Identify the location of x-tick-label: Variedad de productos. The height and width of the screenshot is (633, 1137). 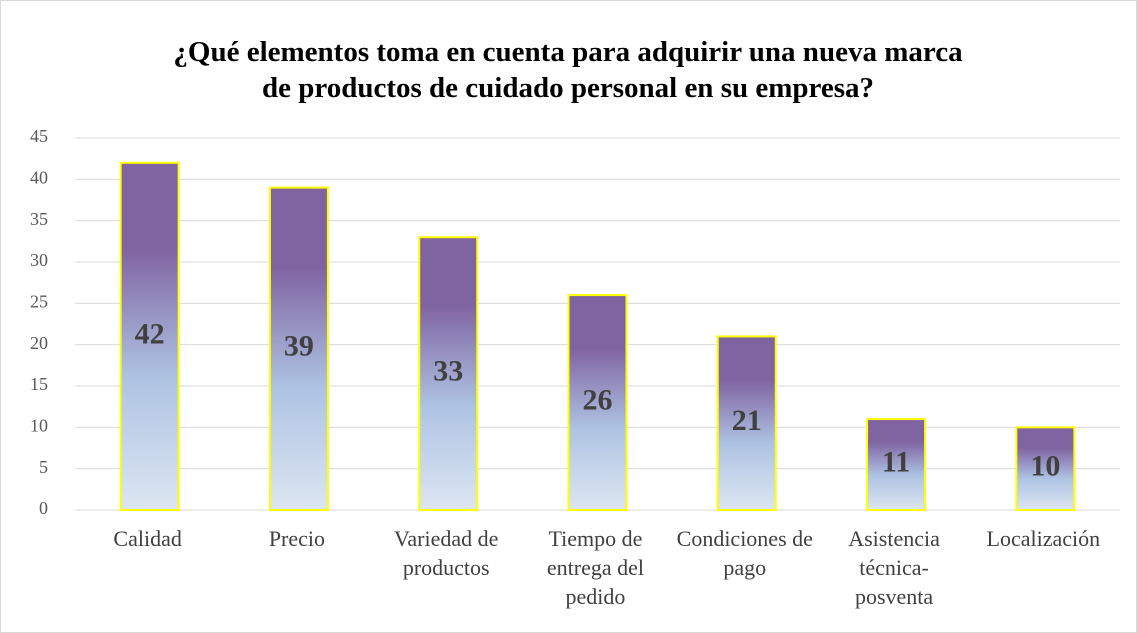
(446, 553).